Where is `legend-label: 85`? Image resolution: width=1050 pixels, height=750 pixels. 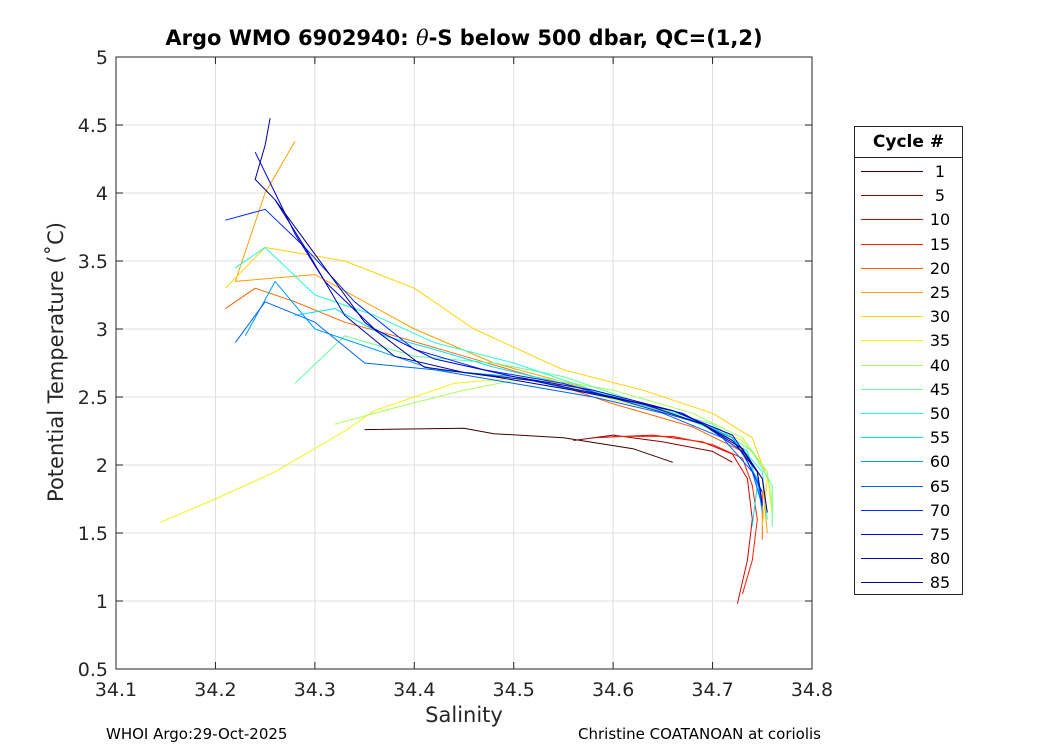
legend-label: 85 is located at coordinates (940, 583).